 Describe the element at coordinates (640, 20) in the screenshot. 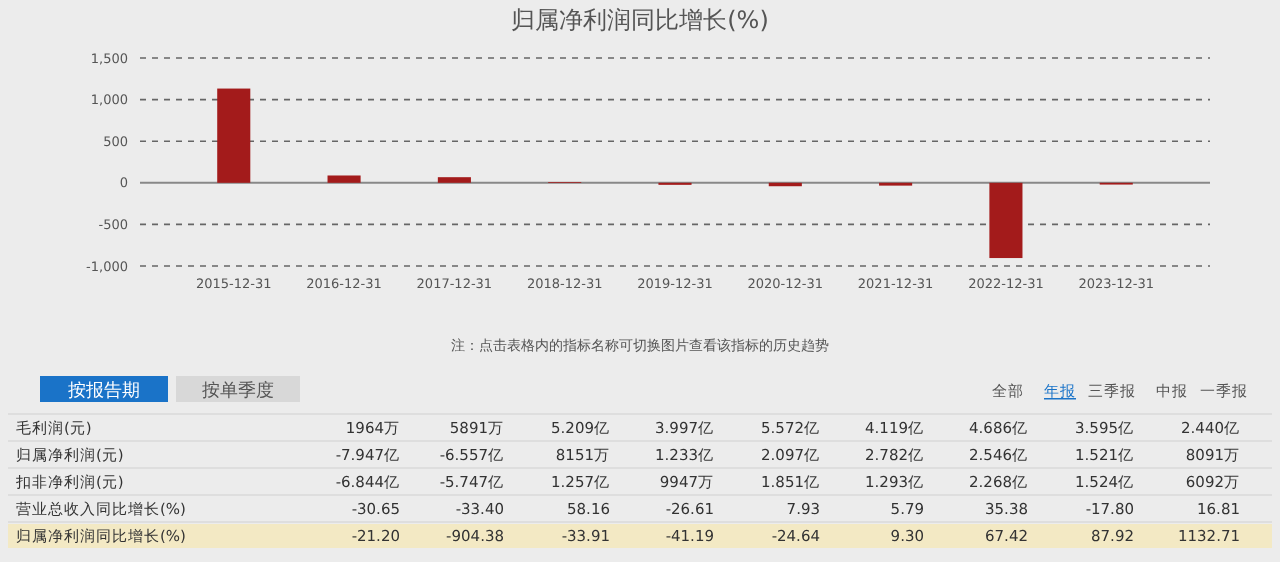

I see `chart-title: 归属净利润同比增长(%)` at that location.